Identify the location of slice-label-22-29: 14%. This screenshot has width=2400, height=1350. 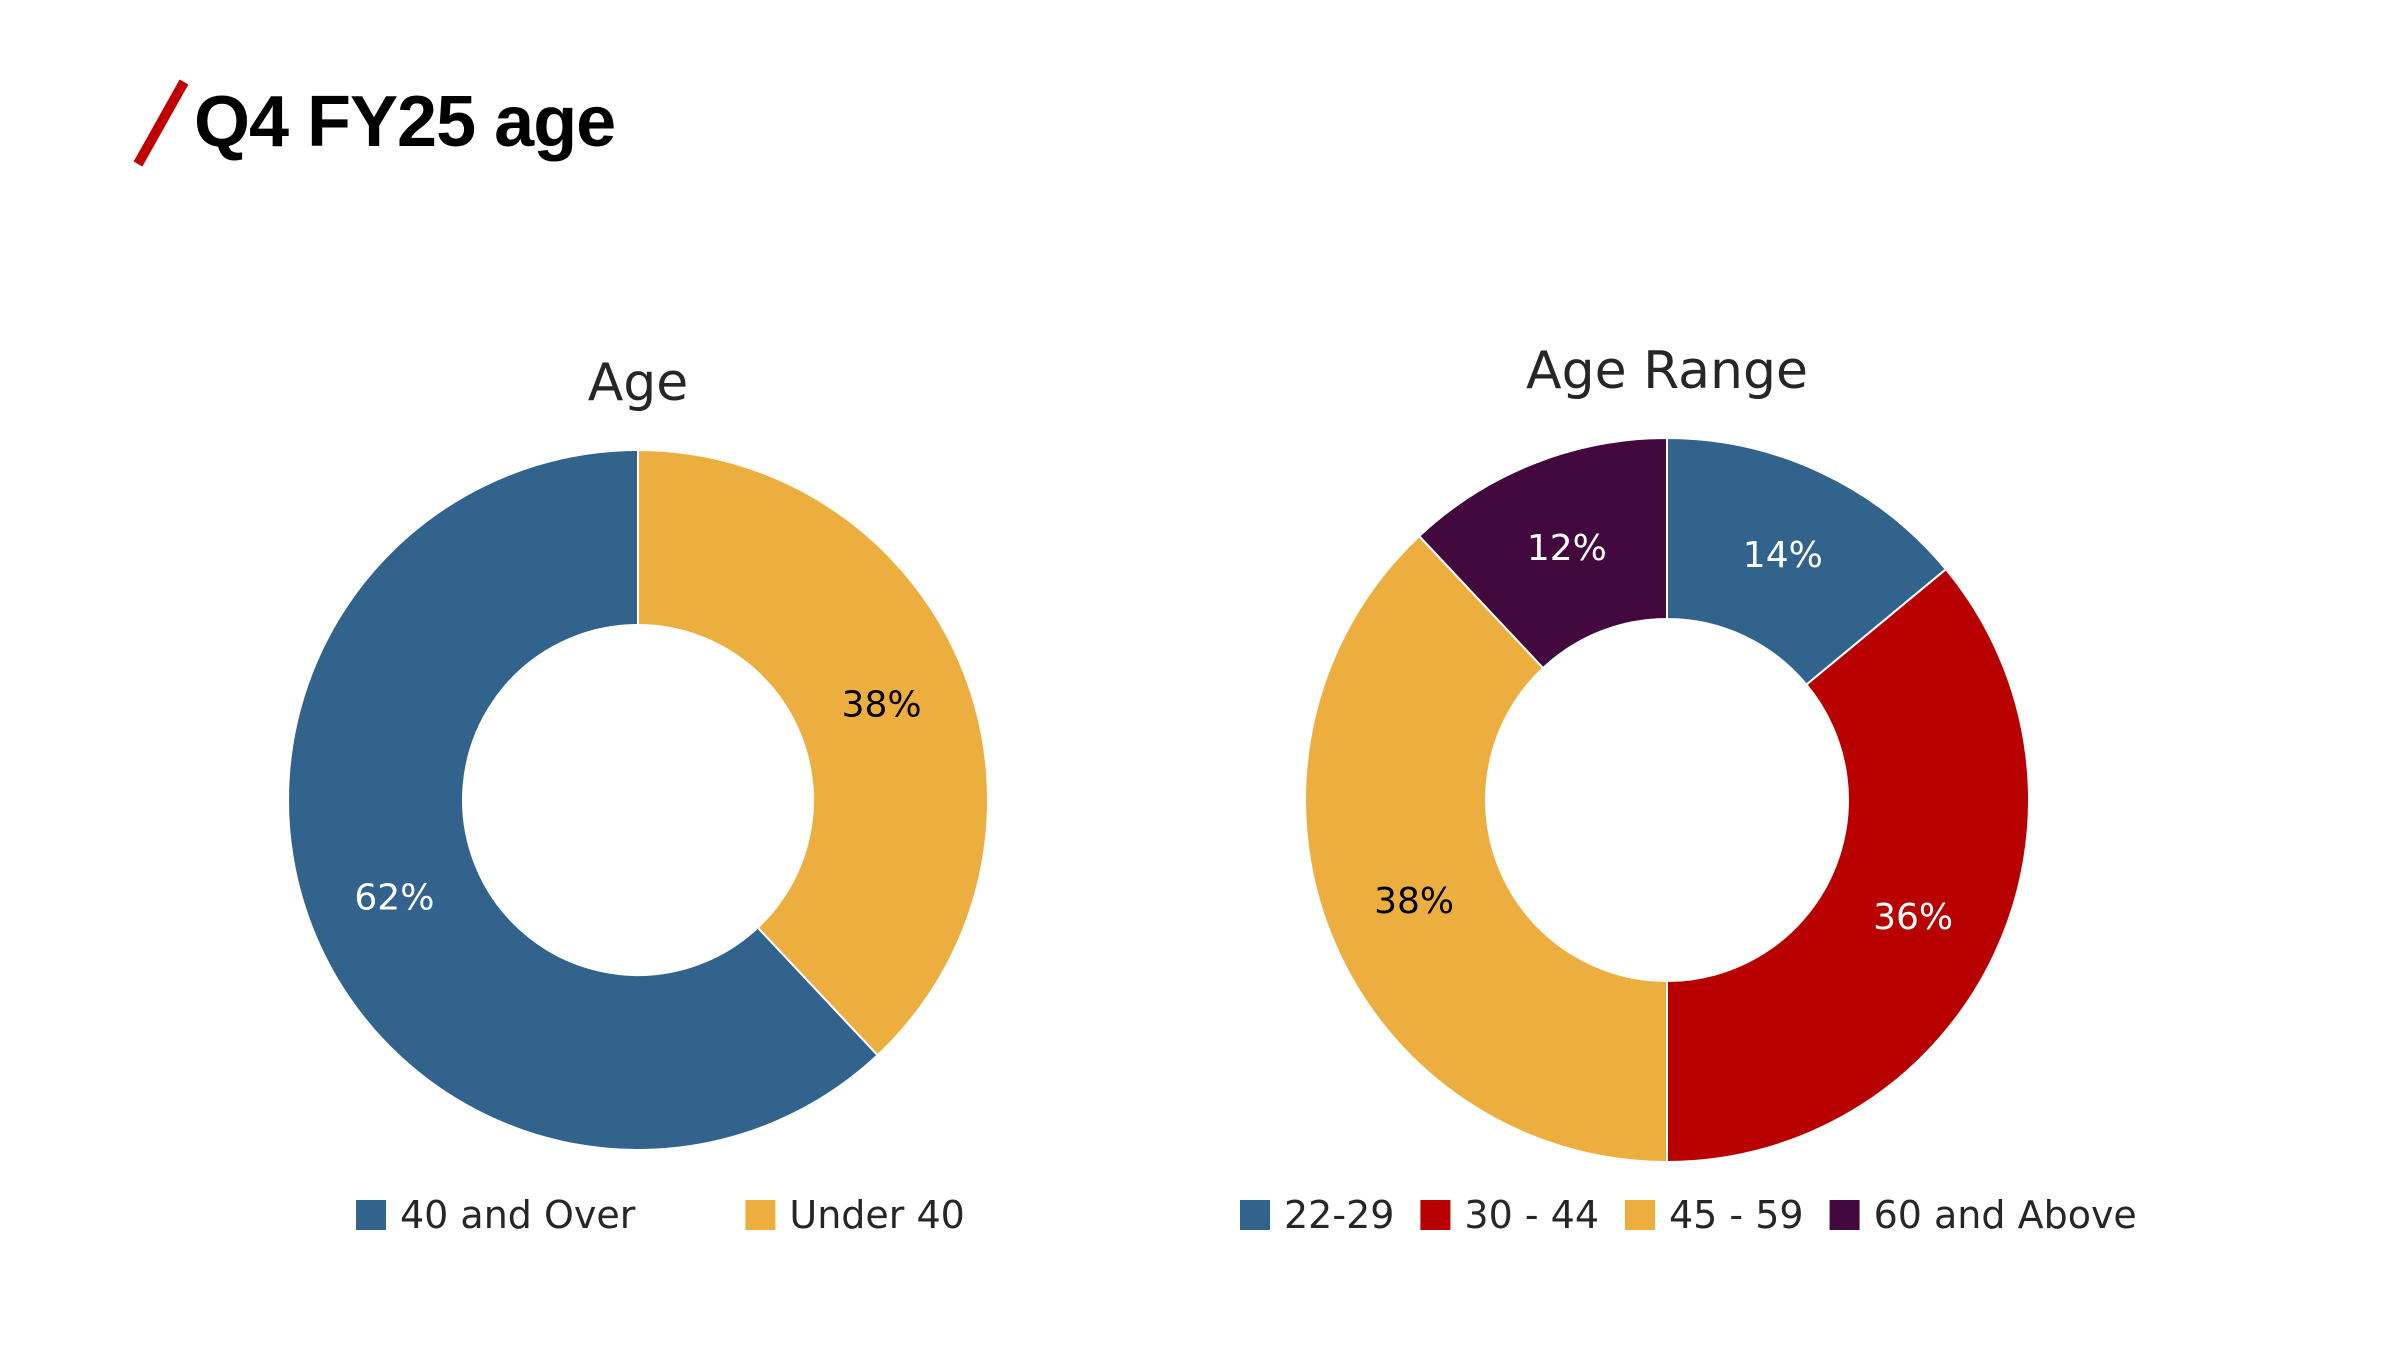
(1783, 555).